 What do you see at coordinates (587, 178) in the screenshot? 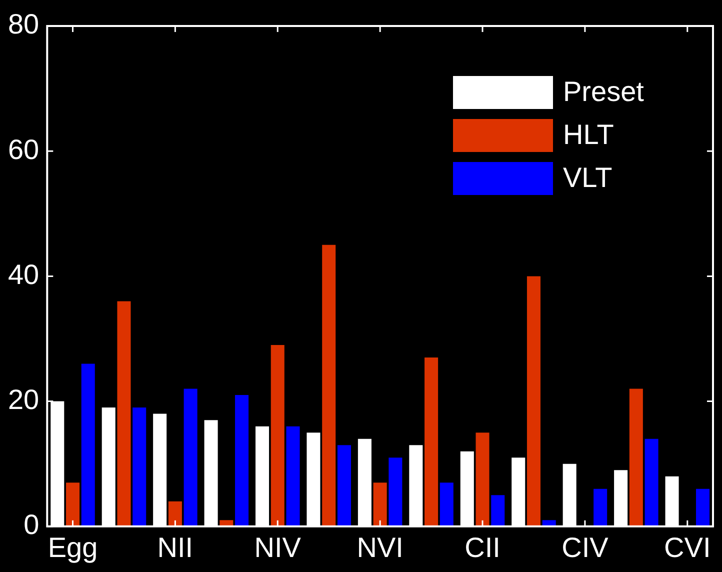
I see `legend-label: VLT` at bounding box center [587, 178].